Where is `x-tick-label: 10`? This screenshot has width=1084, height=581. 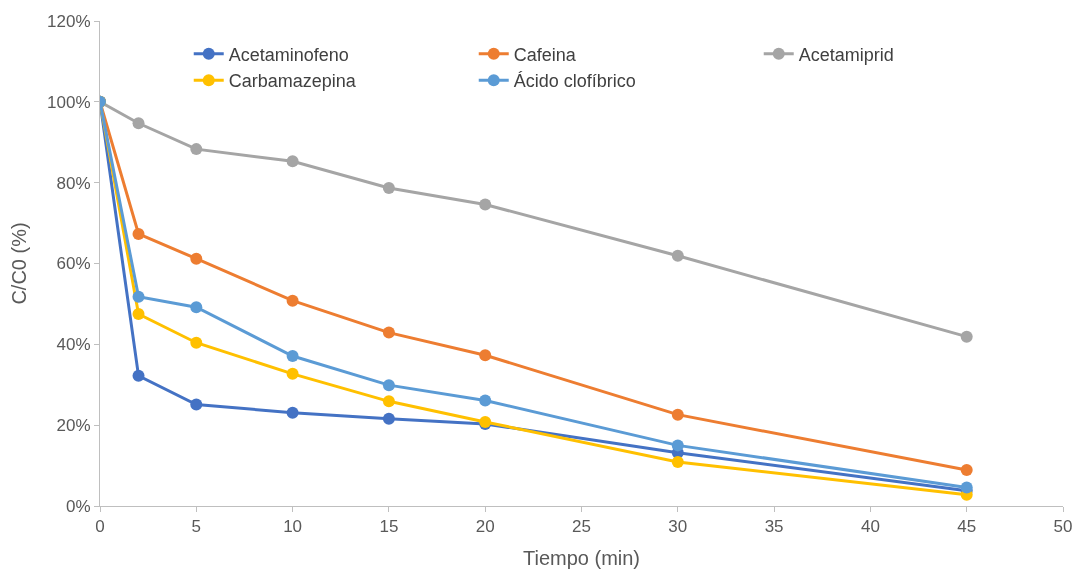
x-tick-label: 10 is located at coordinates (293, 527).